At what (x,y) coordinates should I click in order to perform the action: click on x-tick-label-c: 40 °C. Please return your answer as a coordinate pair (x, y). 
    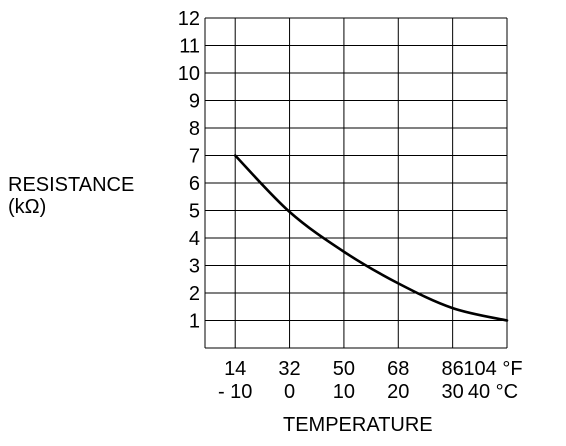
    Looking at the image, I should click on (493, 392).